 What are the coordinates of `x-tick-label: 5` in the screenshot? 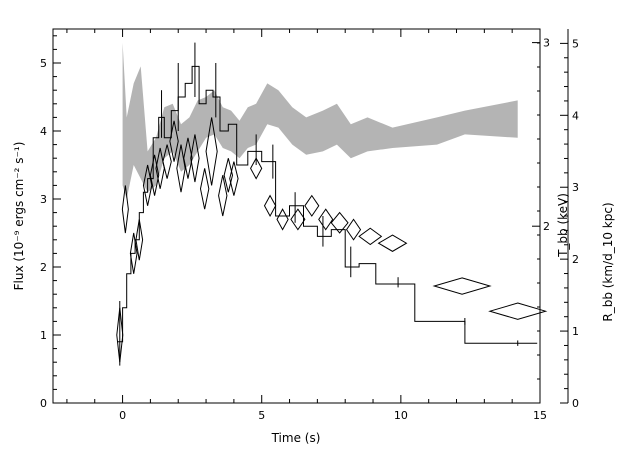 It's located at (261, 415).